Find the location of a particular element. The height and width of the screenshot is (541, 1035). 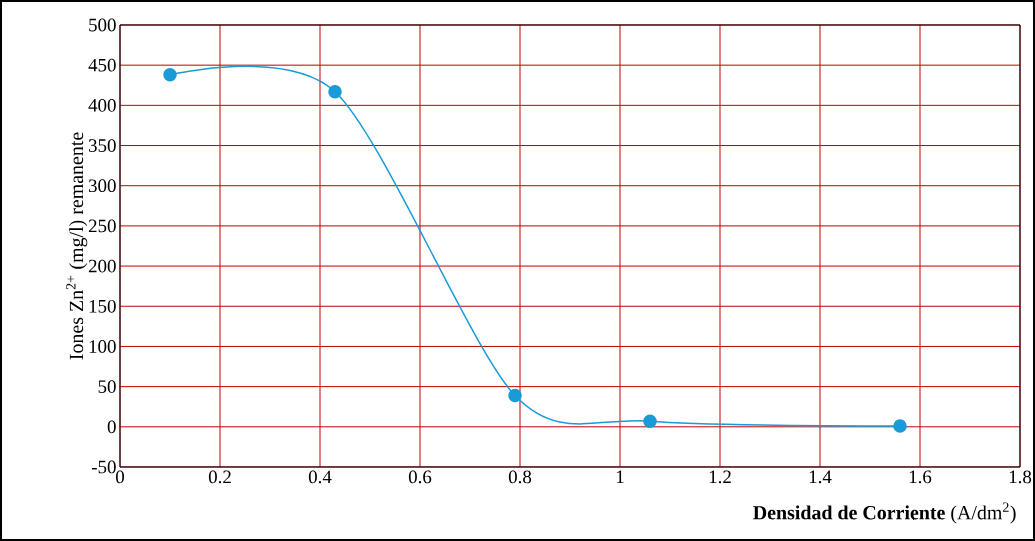

y-tick-label: 450 is located at coordinates (102, 65).